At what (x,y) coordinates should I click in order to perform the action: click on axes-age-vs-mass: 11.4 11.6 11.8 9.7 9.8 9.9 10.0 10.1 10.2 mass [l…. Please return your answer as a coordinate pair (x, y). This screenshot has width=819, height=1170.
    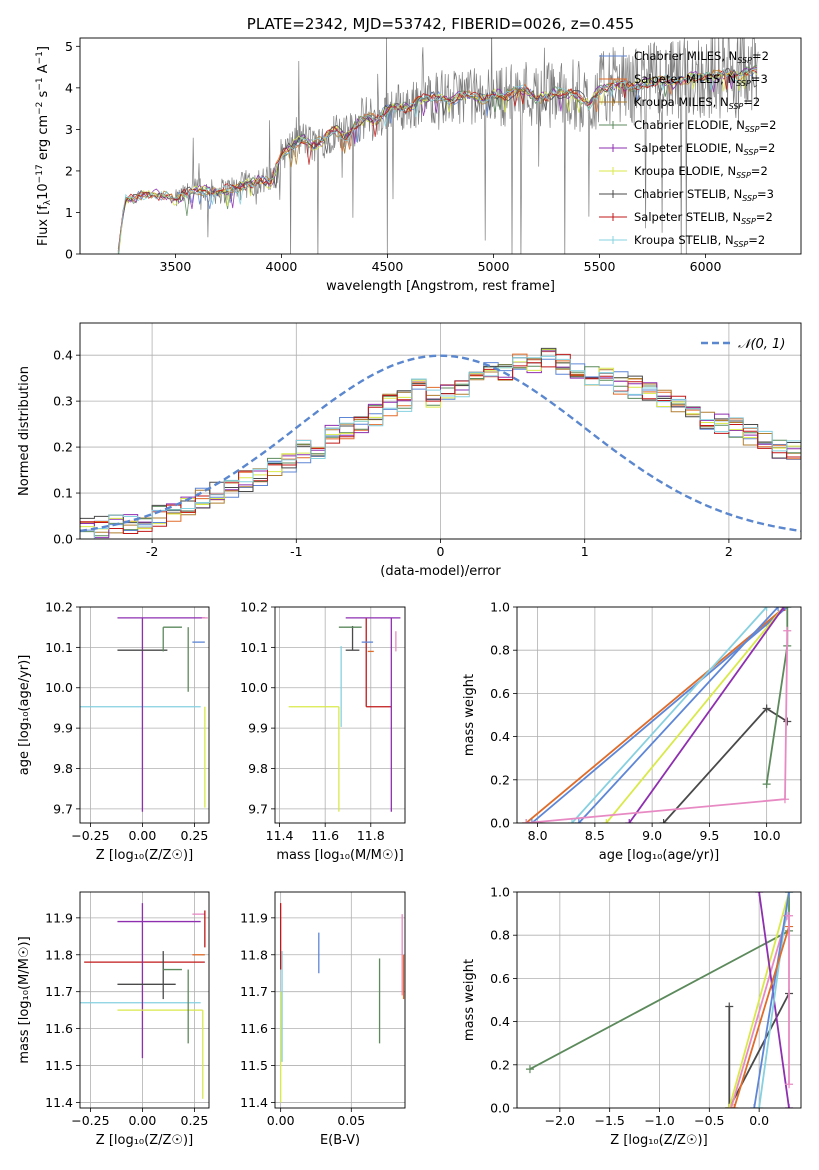
    Looking at the image, I should click on (323, 731).